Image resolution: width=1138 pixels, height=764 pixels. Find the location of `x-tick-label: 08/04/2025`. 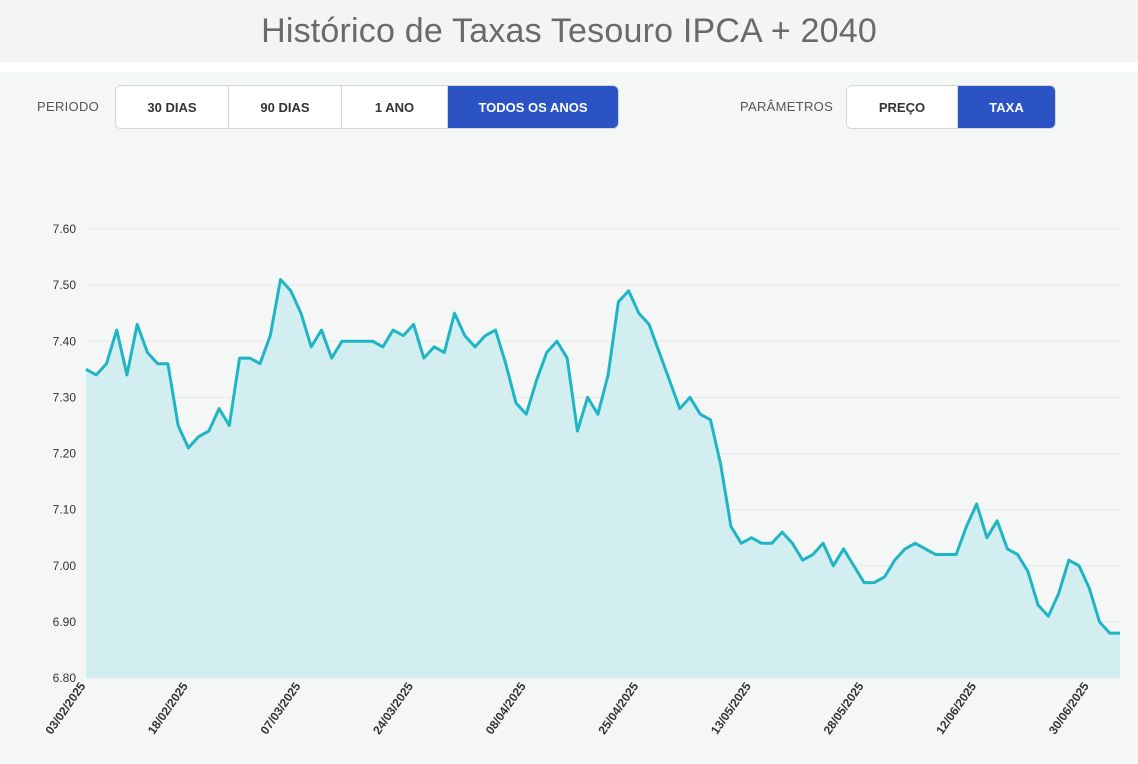

x-tick-label: 08/04/2025 is located at coordinates (506, 707).